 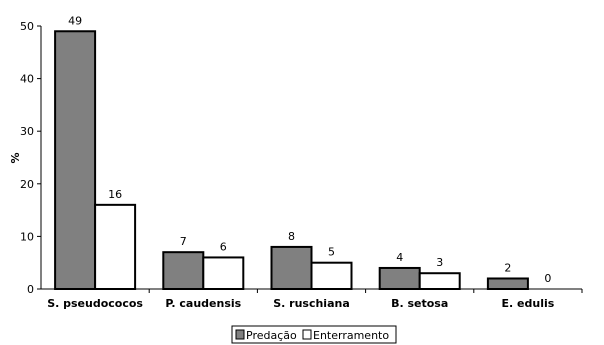 I want to click on legend-label-enterramento: Enterramento, so click(x=351, y=335).